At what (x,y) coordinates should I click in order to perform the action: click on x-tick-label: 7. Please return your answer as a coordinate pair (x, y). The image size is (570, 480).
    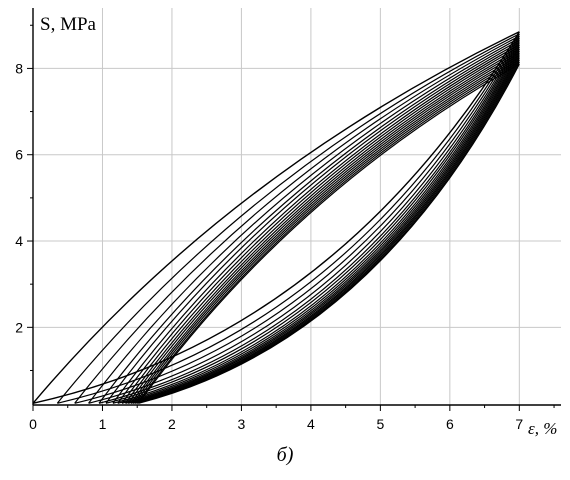
    Looking at the image, I should click on (519, 424).